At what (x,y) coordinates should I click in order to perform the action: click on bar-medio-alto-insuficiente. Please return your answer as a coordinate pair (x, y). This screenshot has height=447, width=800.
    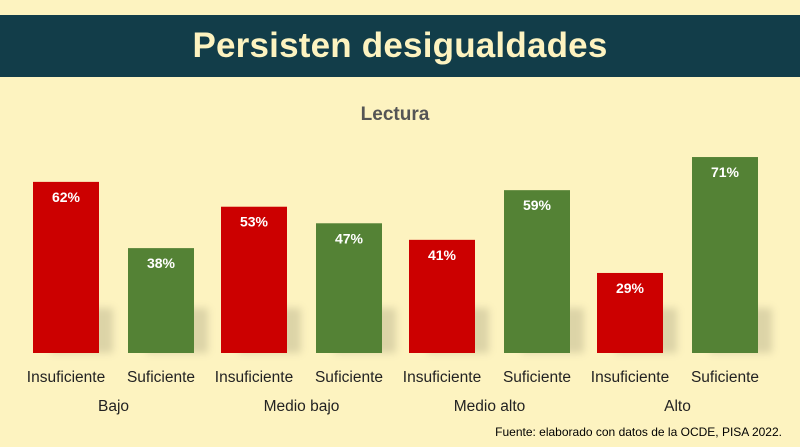
    Looking at the image, I should click on (442, 296).